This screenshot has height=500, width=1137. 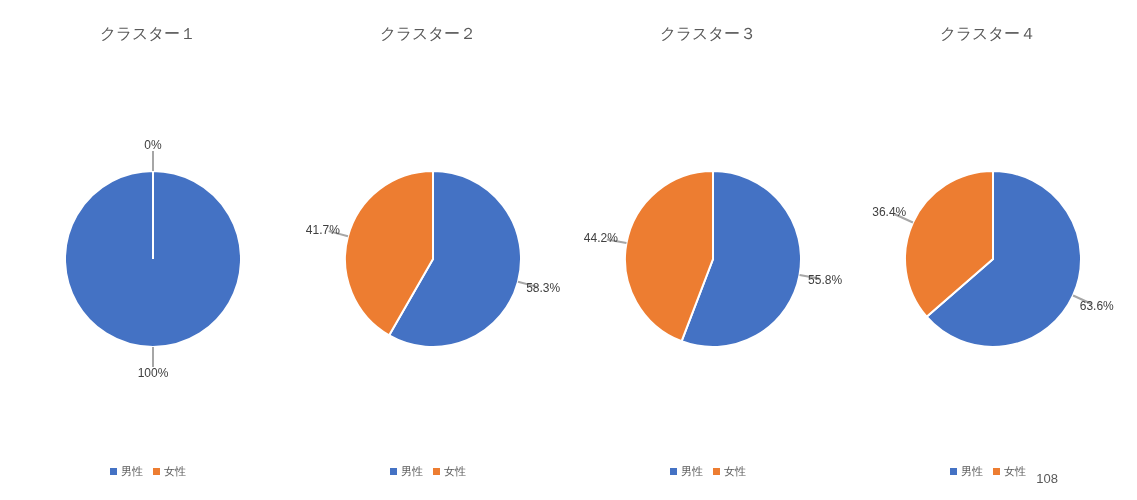 What do you see at coordinates (988, 34) in the screenshot?
I see `chart-title: クラスター４` at bounding box center [988, 34].